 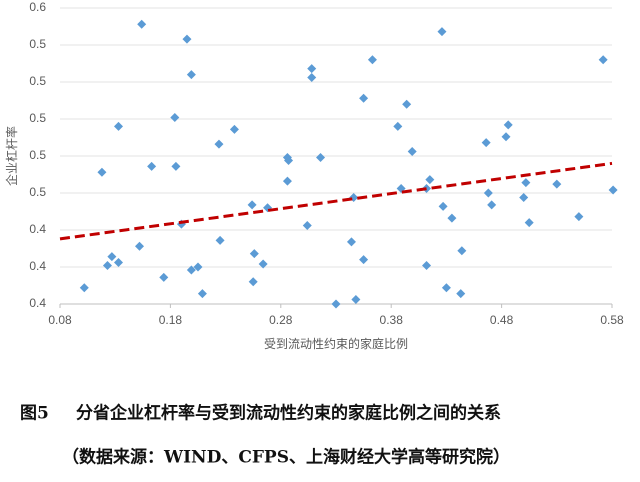 What do you see at coordinates (288, 413) in the screenshot?
I see `caption-title: 分省企业杠杆率与受到流动性约束的家庭比例之间的关系` at bounding box center [288, 413].